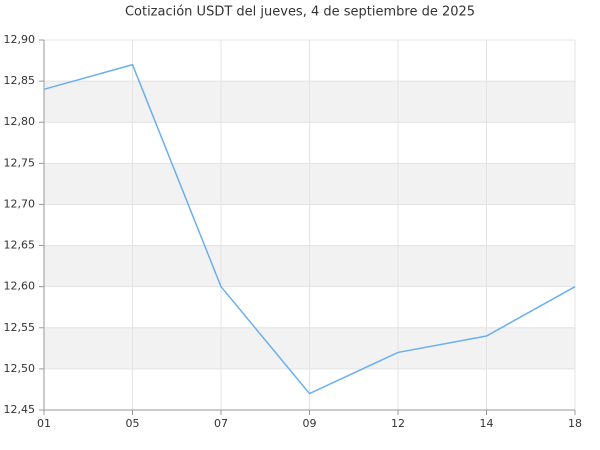 The image size is (600, 450). I want to click on y-tick-label: 12,60, so click(20, 286).